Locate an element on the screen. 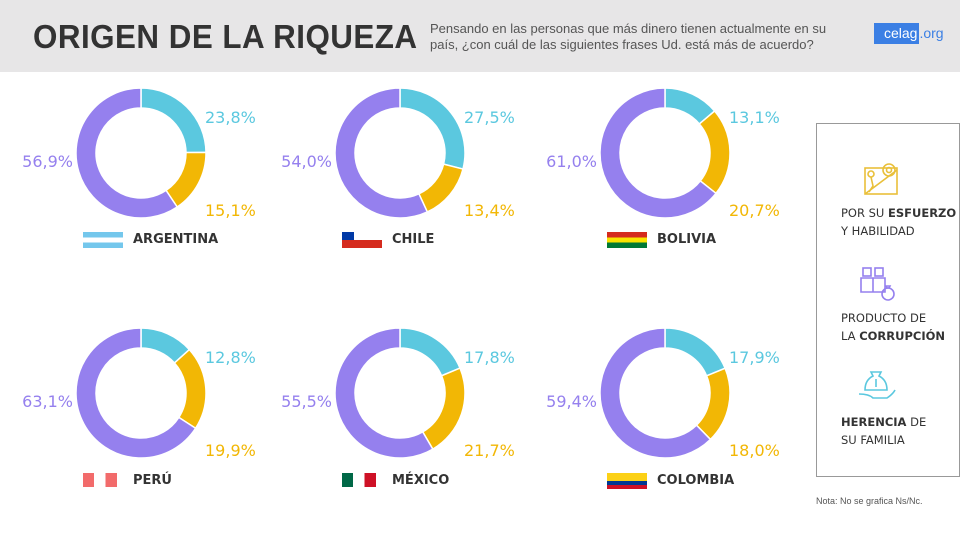 This screenshot has height=539, width=960. country-name: CHILE is located at coordinates (413, 239).